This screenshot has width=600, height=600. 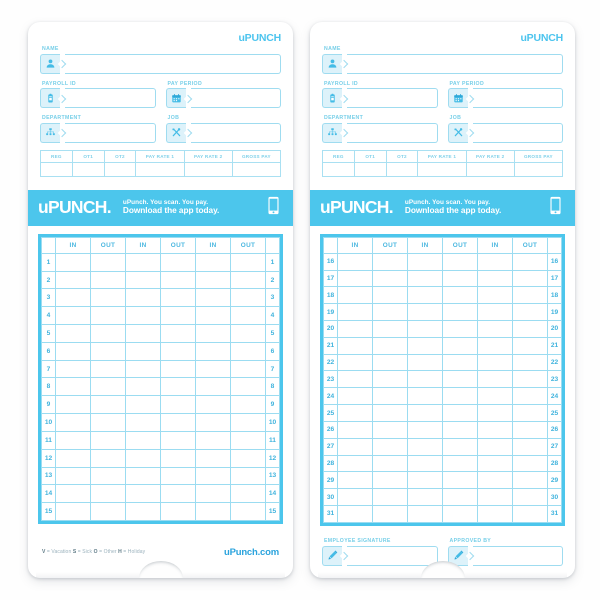 I want to click on payroll-id-input-back, so click(x=392, y=98).